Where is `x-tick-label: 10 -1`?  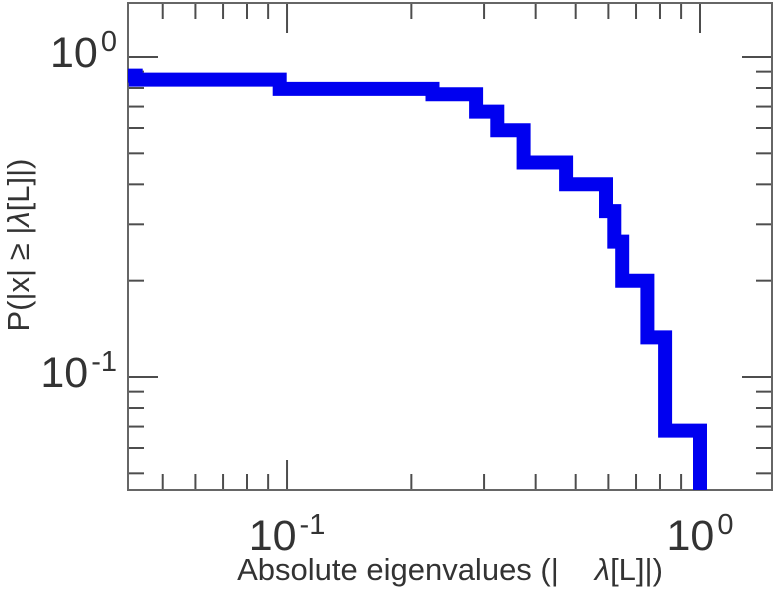
x-tick-label: 10 -1 is located at coordinates (287, 535).